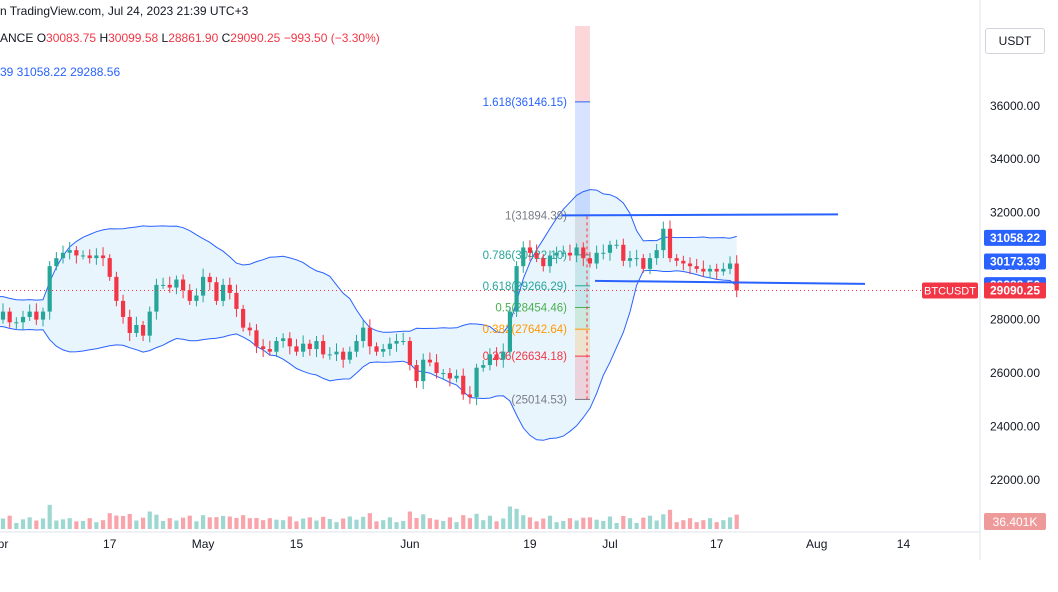 The width and height of the screenshot is (1058, 592). Describe the element at coordinates (530, 544) in the screenshot. I see `time-tick-label: 19` at that location.